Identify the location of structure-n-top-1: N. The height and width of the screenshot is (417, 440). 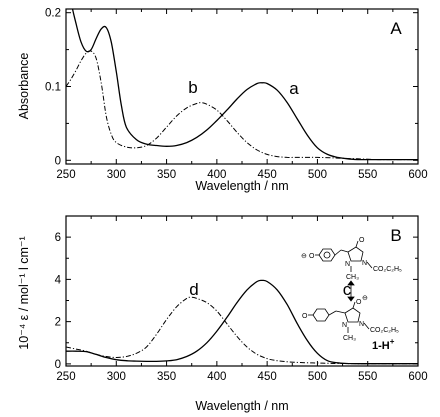
(347, 264).